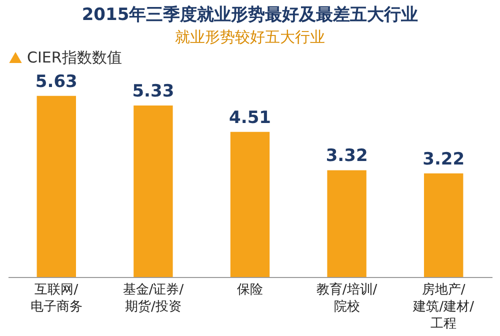  I want to click on data-label: 5.63, so click(56, 82).